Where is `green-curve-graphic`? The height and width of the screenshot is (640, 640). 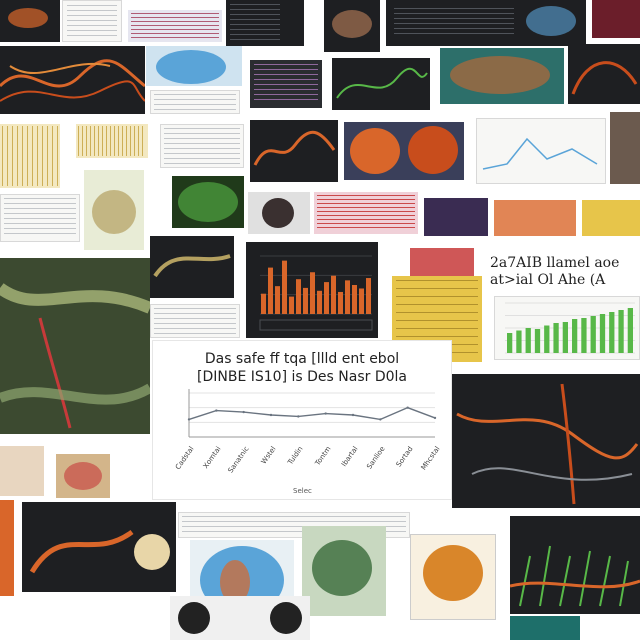
green-curve-graphic is located at coordinates (382, 83).